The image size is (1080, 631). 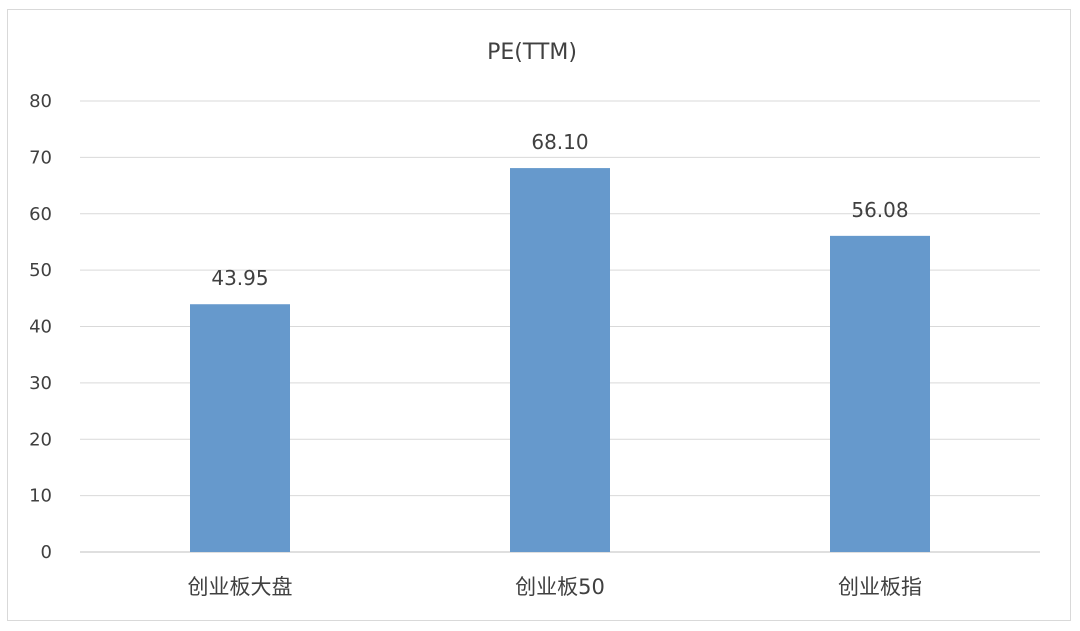 I want to click on data-label: 56.08, so click(x=879, y=210).